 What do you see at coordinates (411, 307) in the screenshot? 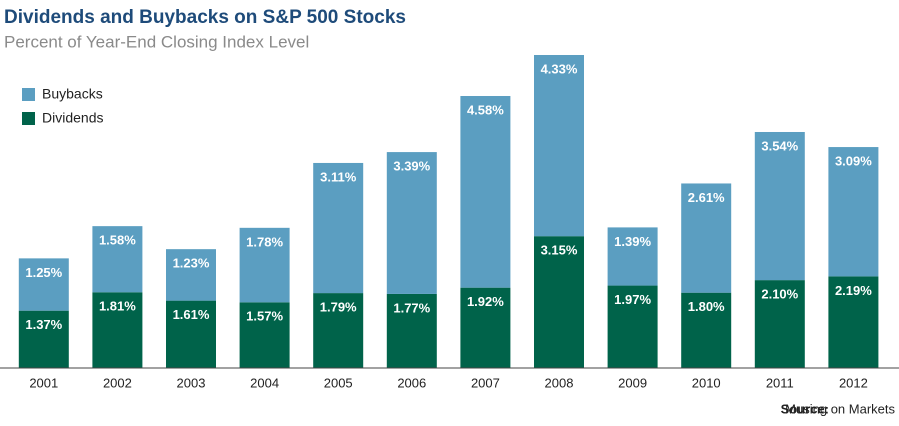
I see `value-label: 1.77%` at bounding box center [411, 307].